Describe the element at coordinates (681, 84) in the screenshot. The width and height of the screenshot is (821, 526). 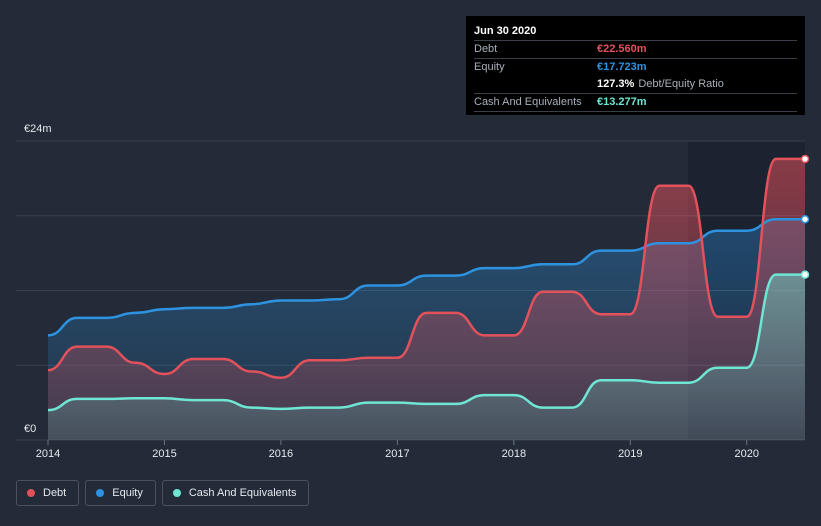
I see `tooltip-ratio-label: Debt/Equity Ratio` at that location.